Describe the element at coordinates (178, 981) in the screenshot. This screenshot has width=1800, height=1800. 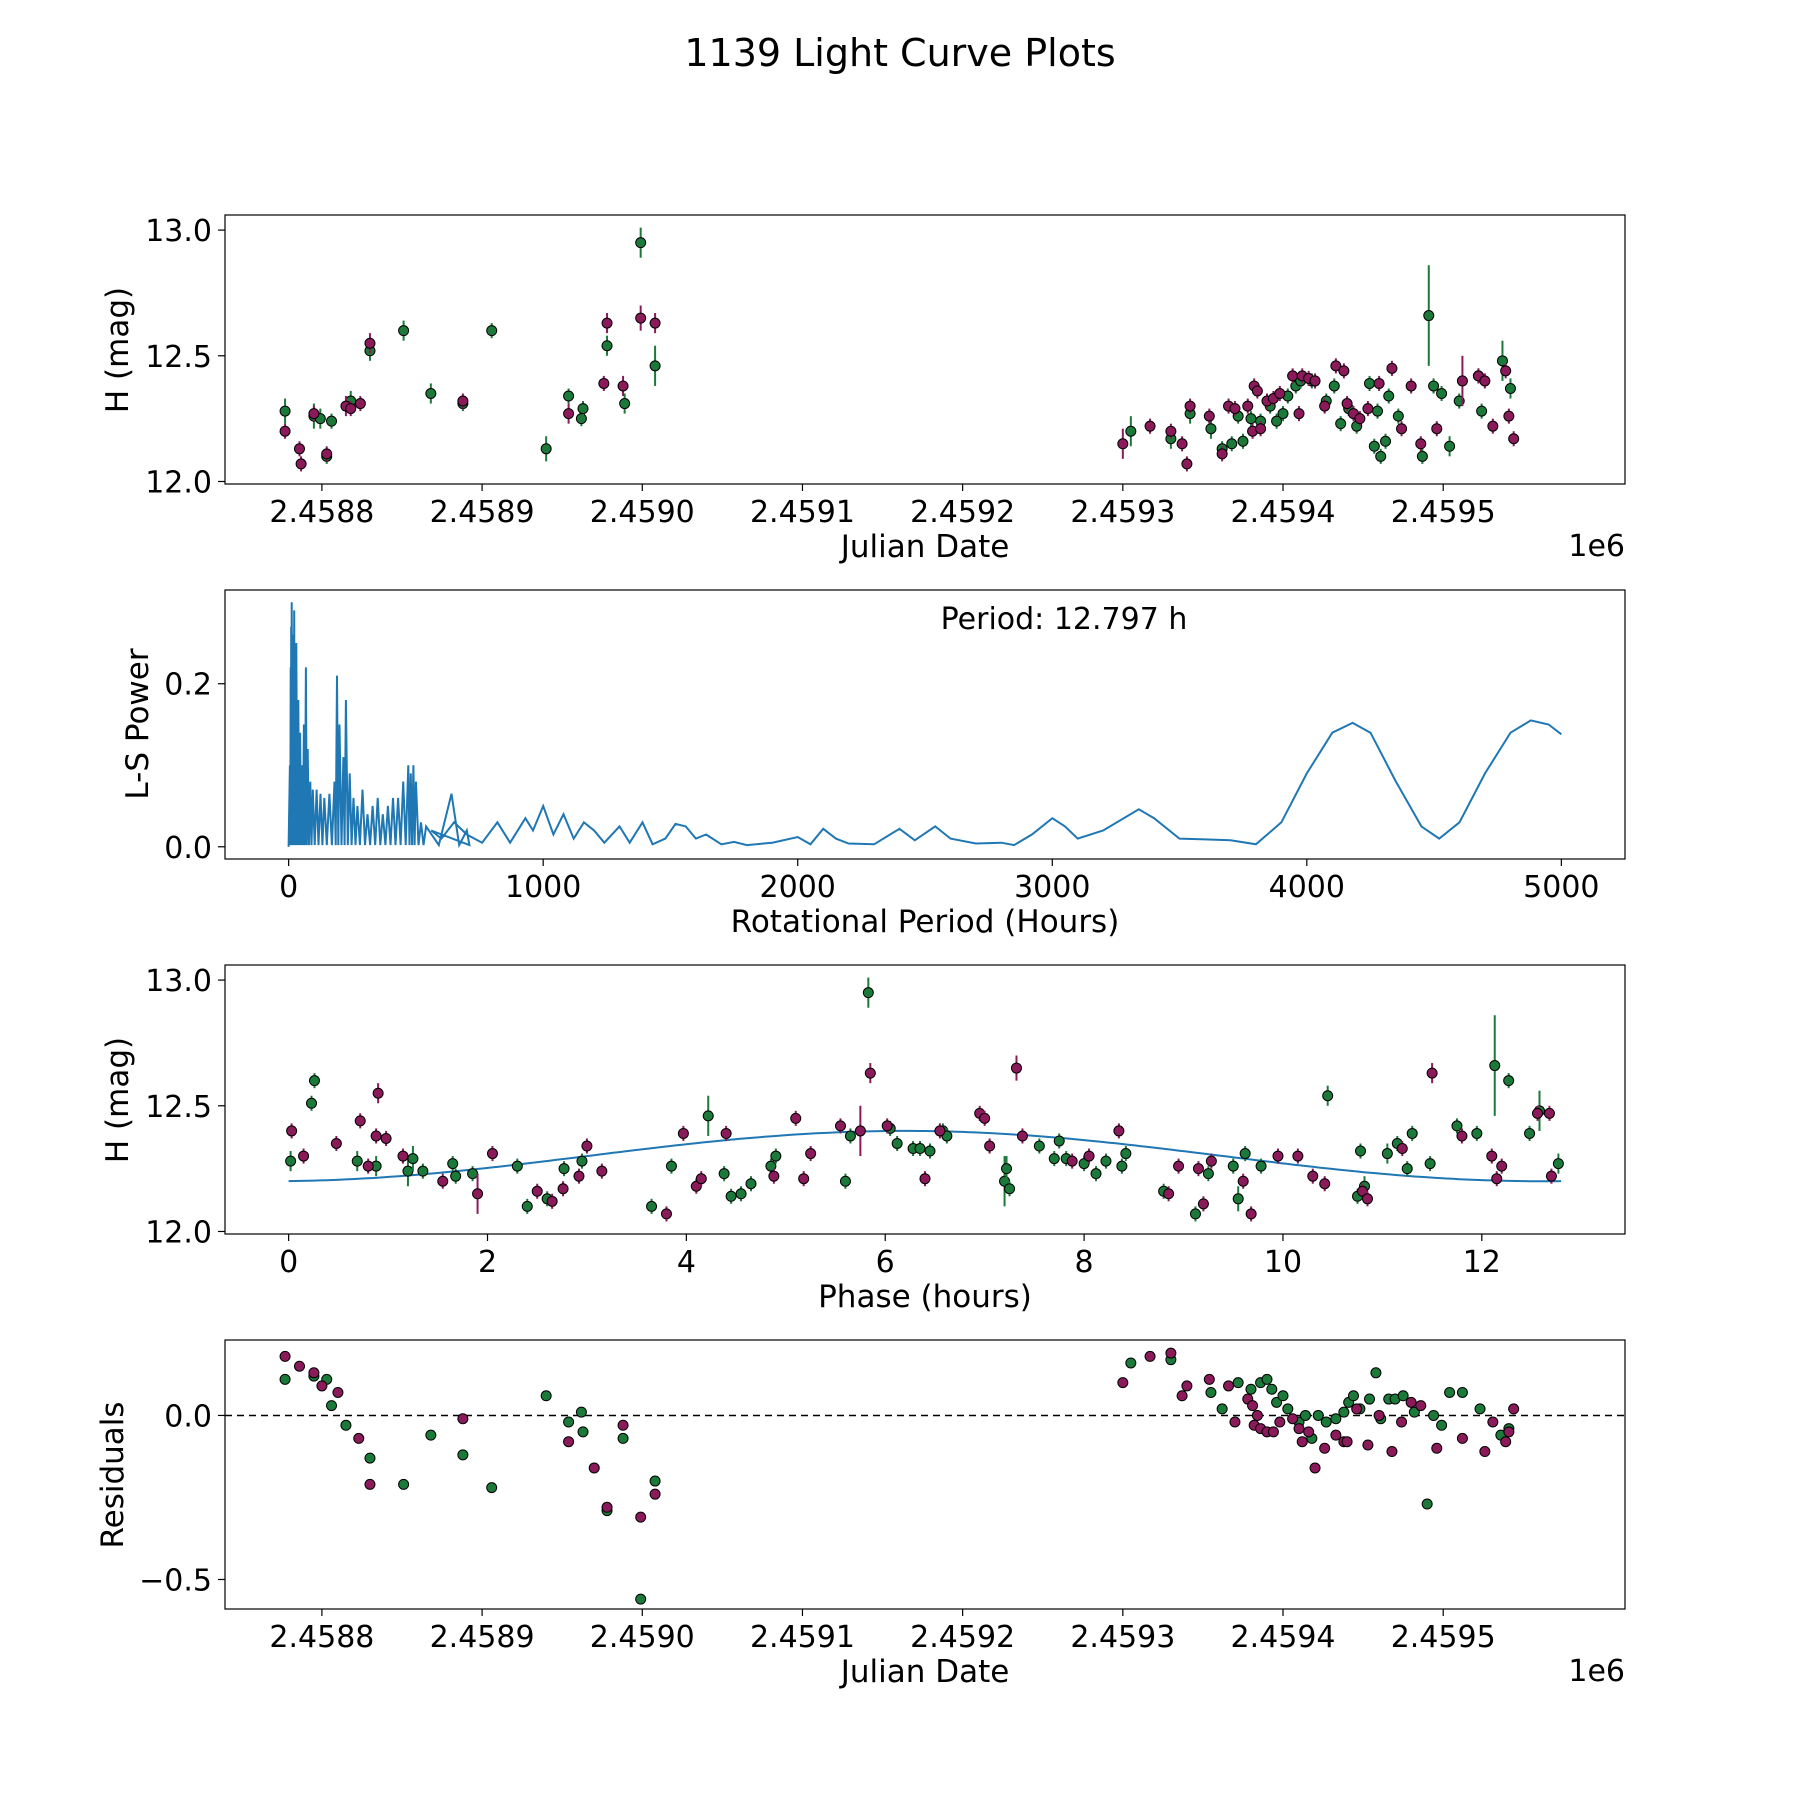
I see `y-tick-label: 13.0` at that location.